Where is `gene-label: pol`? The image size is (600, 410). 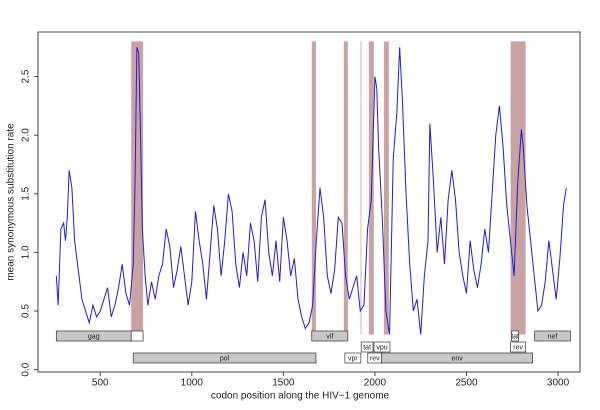
gene-label: pol is located at coordinates (225, 358).